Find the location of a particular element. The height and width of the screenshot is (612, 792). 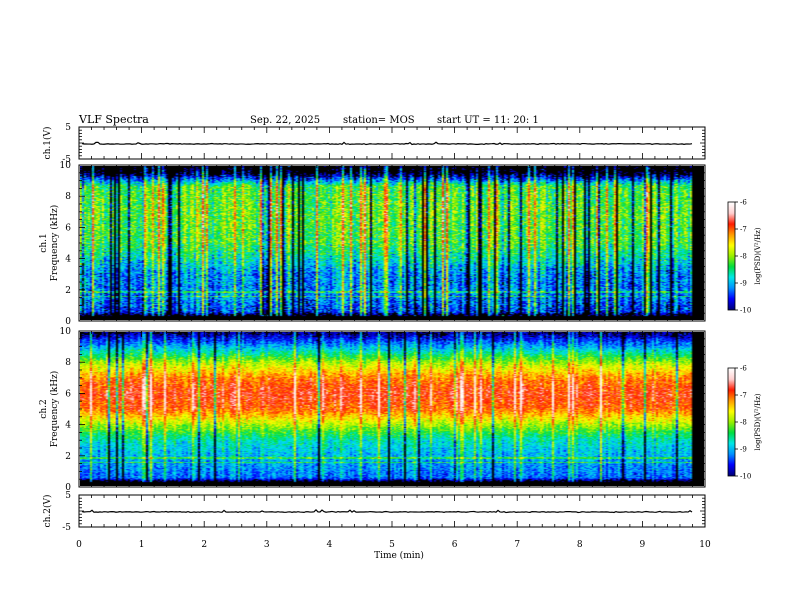

date-label: Sep. 22, 2025 is located at coordinates (285, 120).